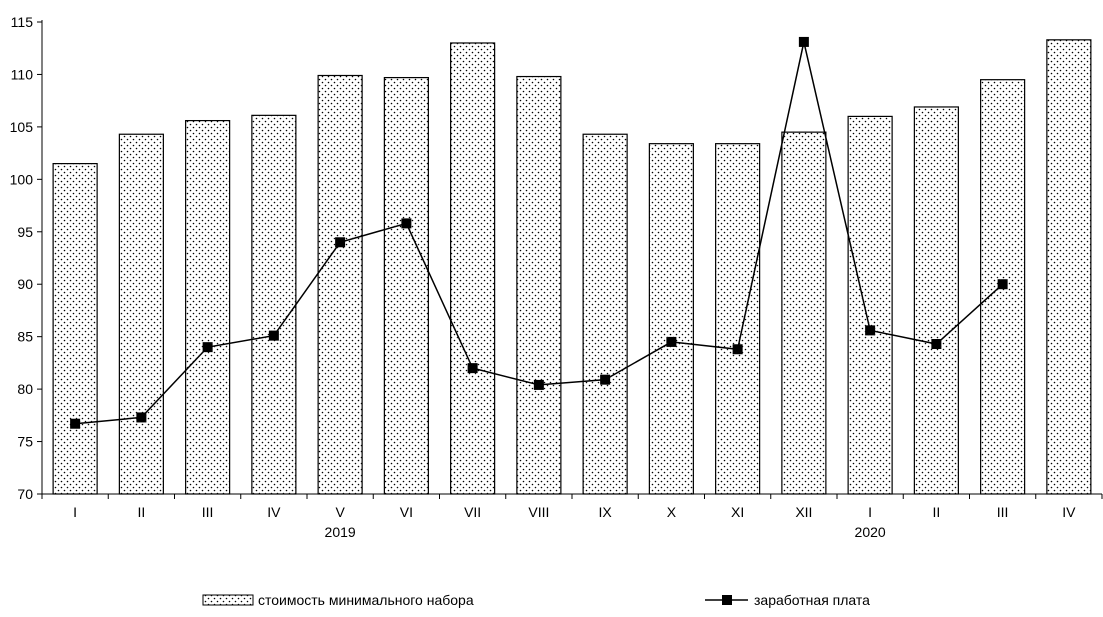  What do you see at coordinates (25, 389) in the screenshot?
I see `y-tick-label: 80` at bounding box center [25, 389].